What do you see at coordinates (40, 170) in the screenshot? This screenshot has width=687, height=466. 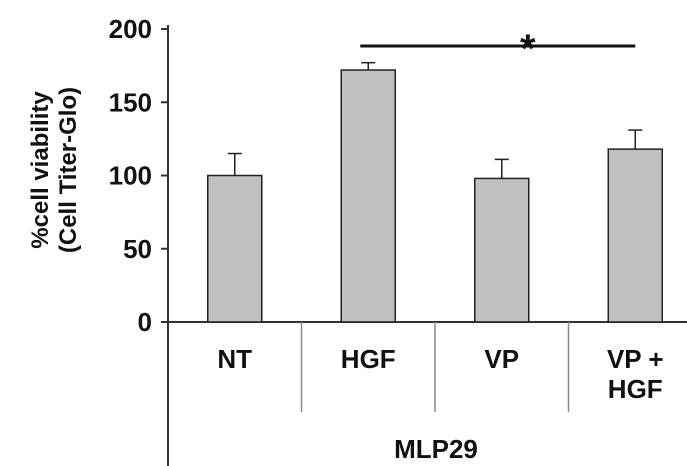 I see `y-axis-title-line1: %cell viability` at bounding box center [40, 170].